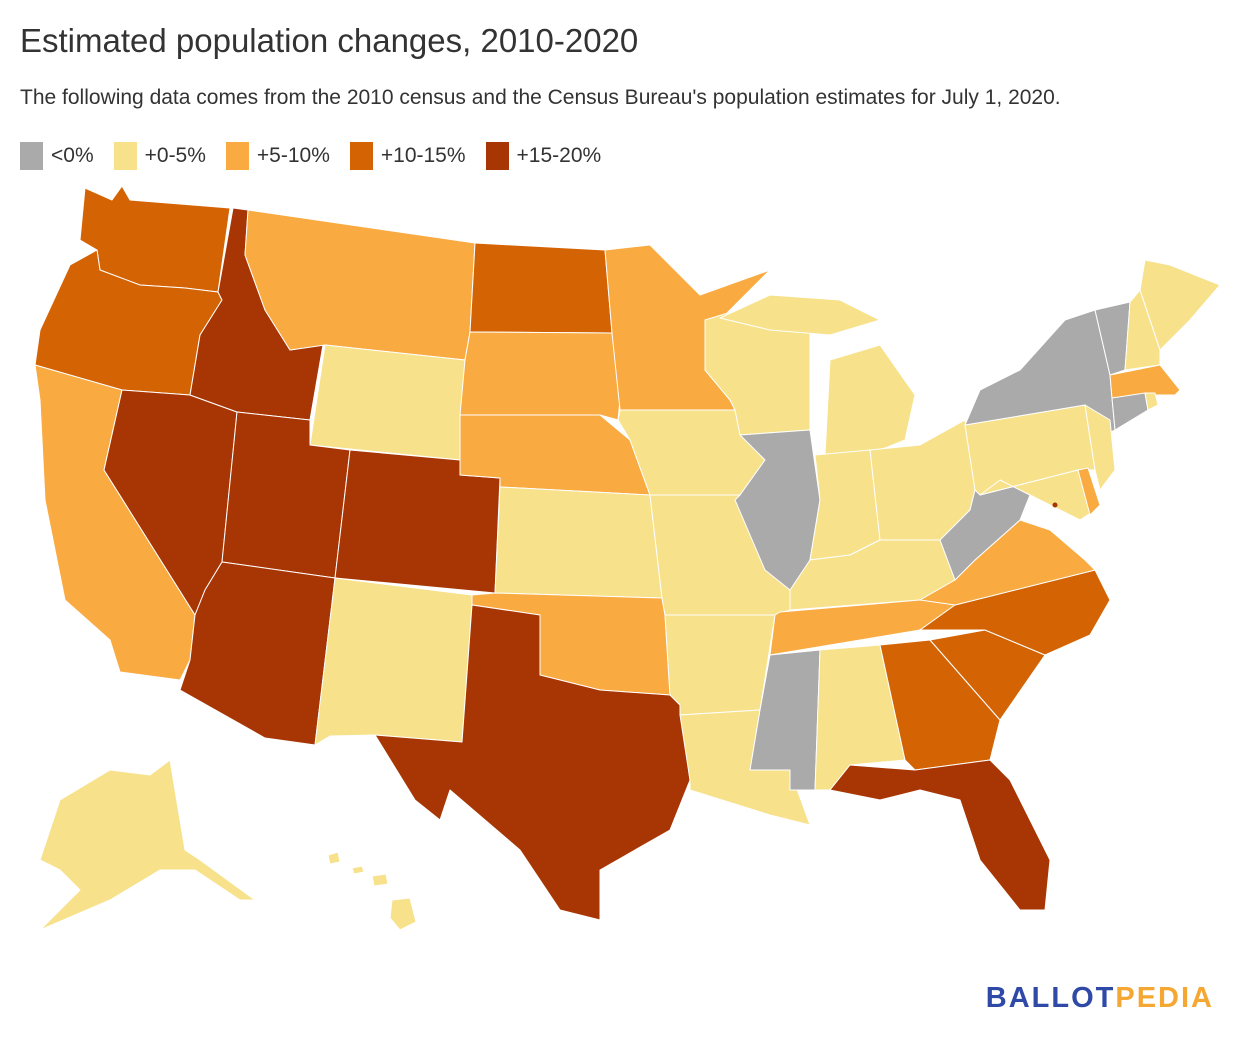 The image size is (1240, 1042). Describe the element at coordinates (372, 891) in the screenshot. I see `state-hi` at that location.